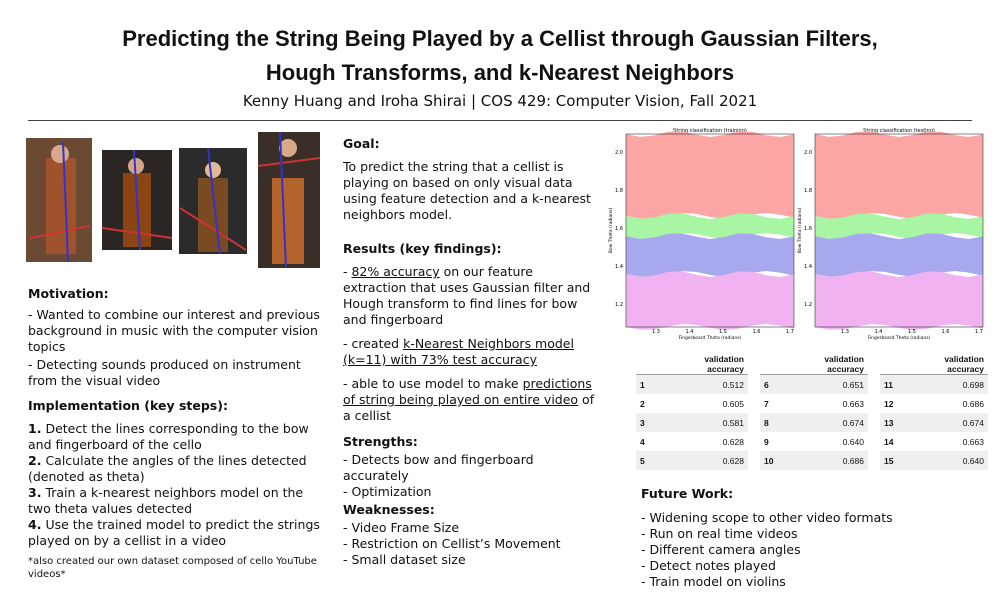  I want to click on table-row: 5 0.628, so click(692, 460).